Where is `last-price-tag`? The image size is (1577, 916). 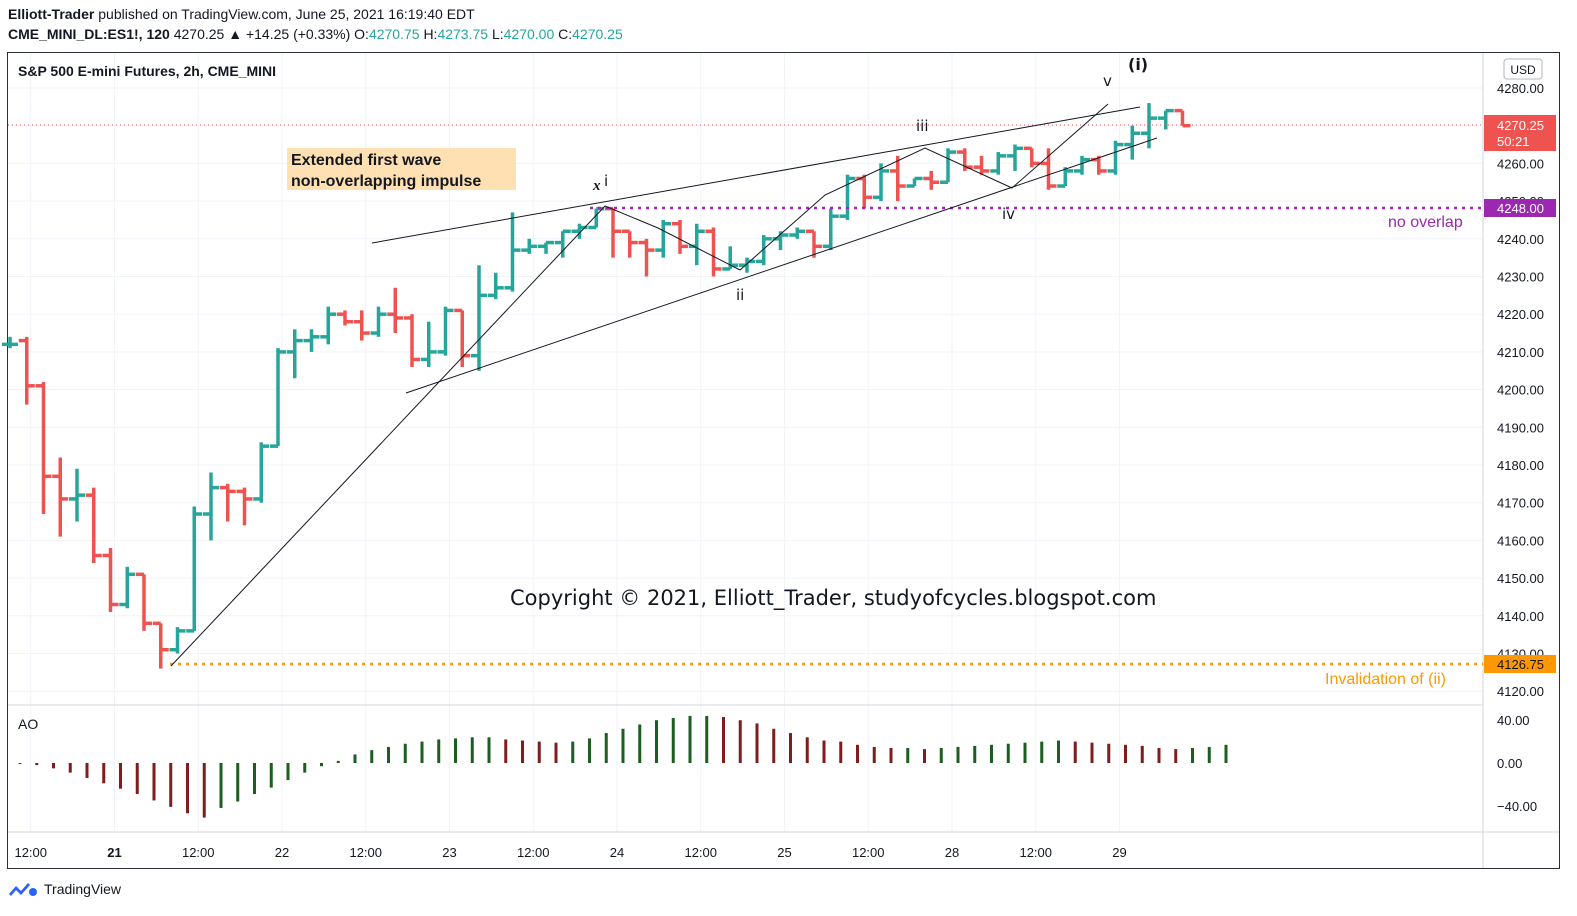 last-price-tag is located at coordinates (1520, 133).